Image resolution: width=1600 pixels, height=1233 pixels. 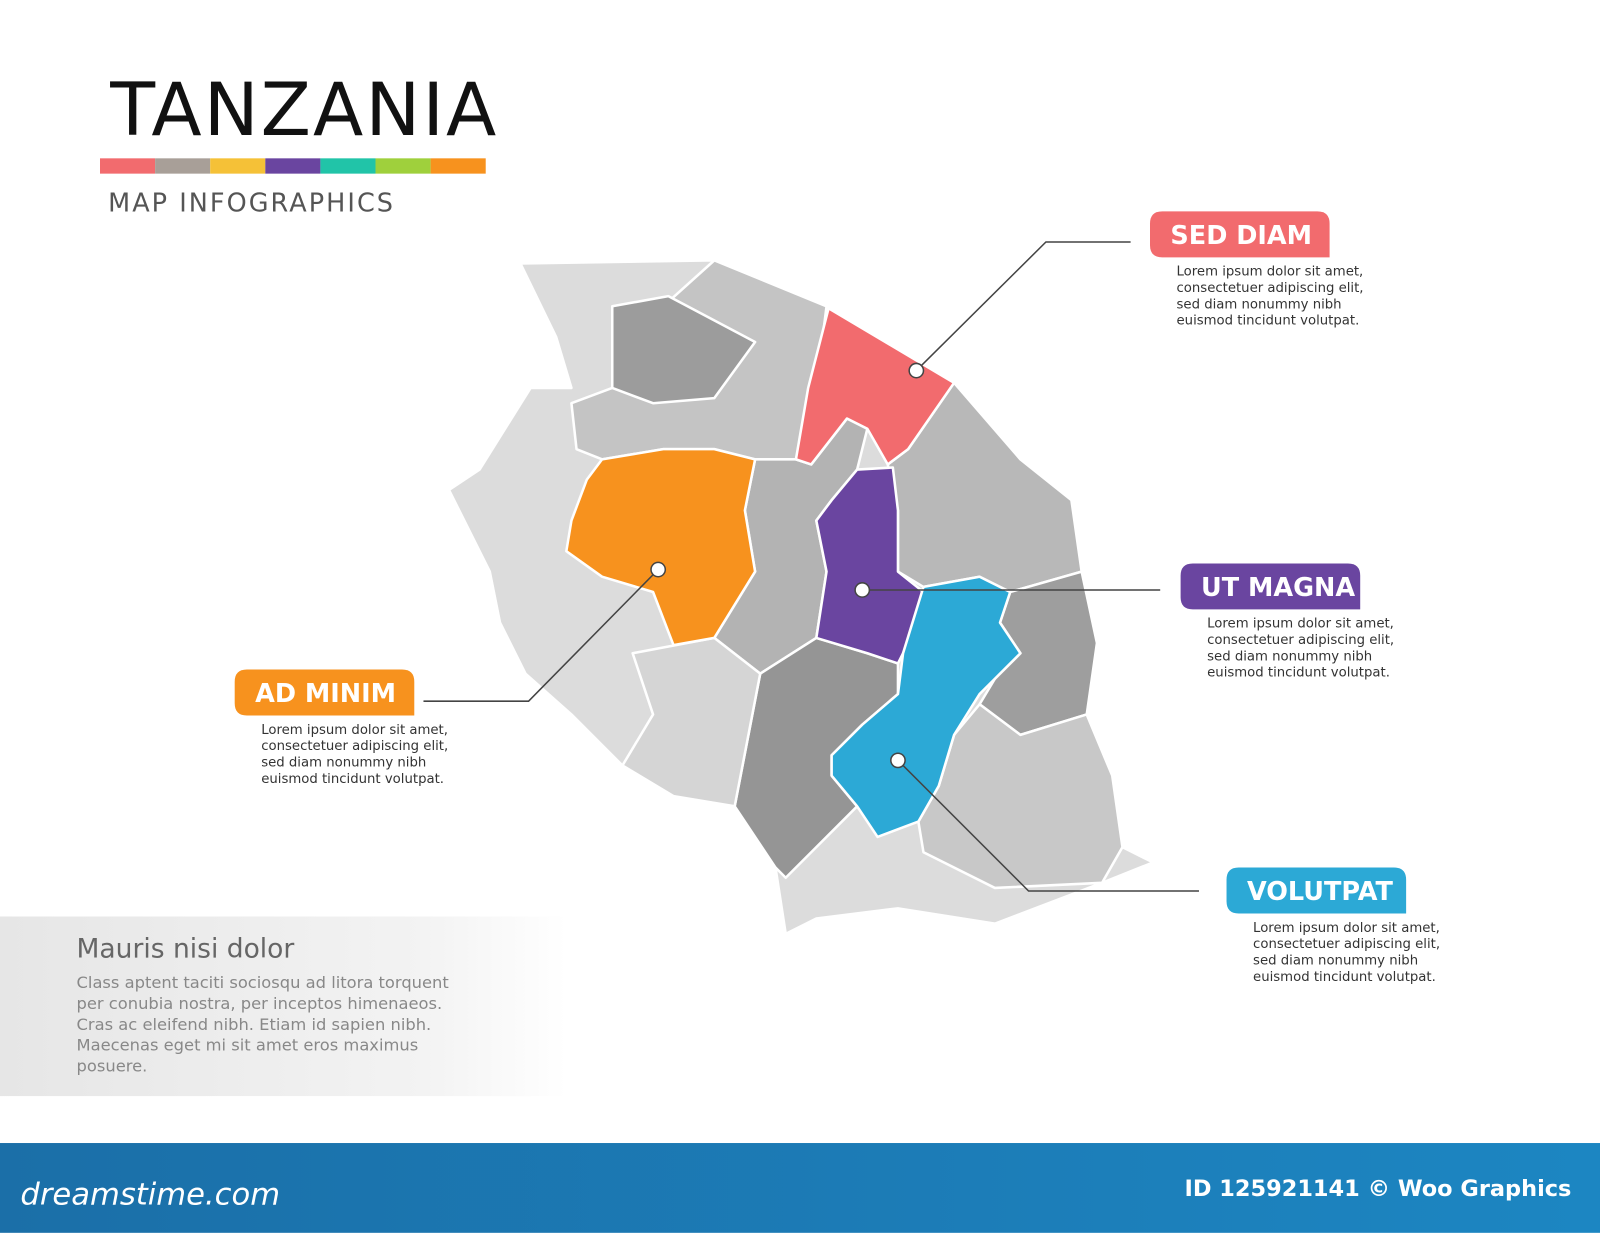 I want to click on color-bar, so click(x=293, y=166).